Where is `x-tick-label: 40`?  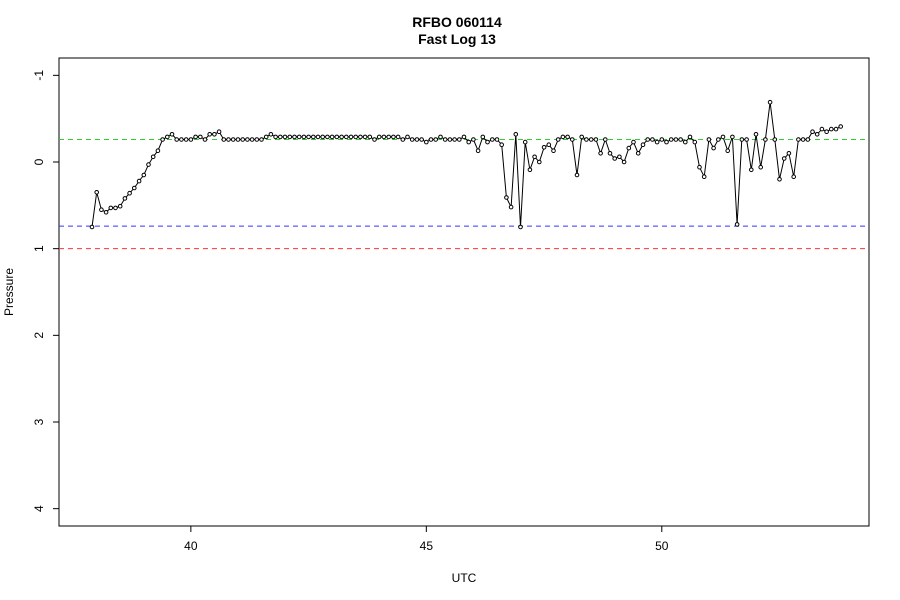
x-tick-label: 40 is located at coordinates (191, 546).